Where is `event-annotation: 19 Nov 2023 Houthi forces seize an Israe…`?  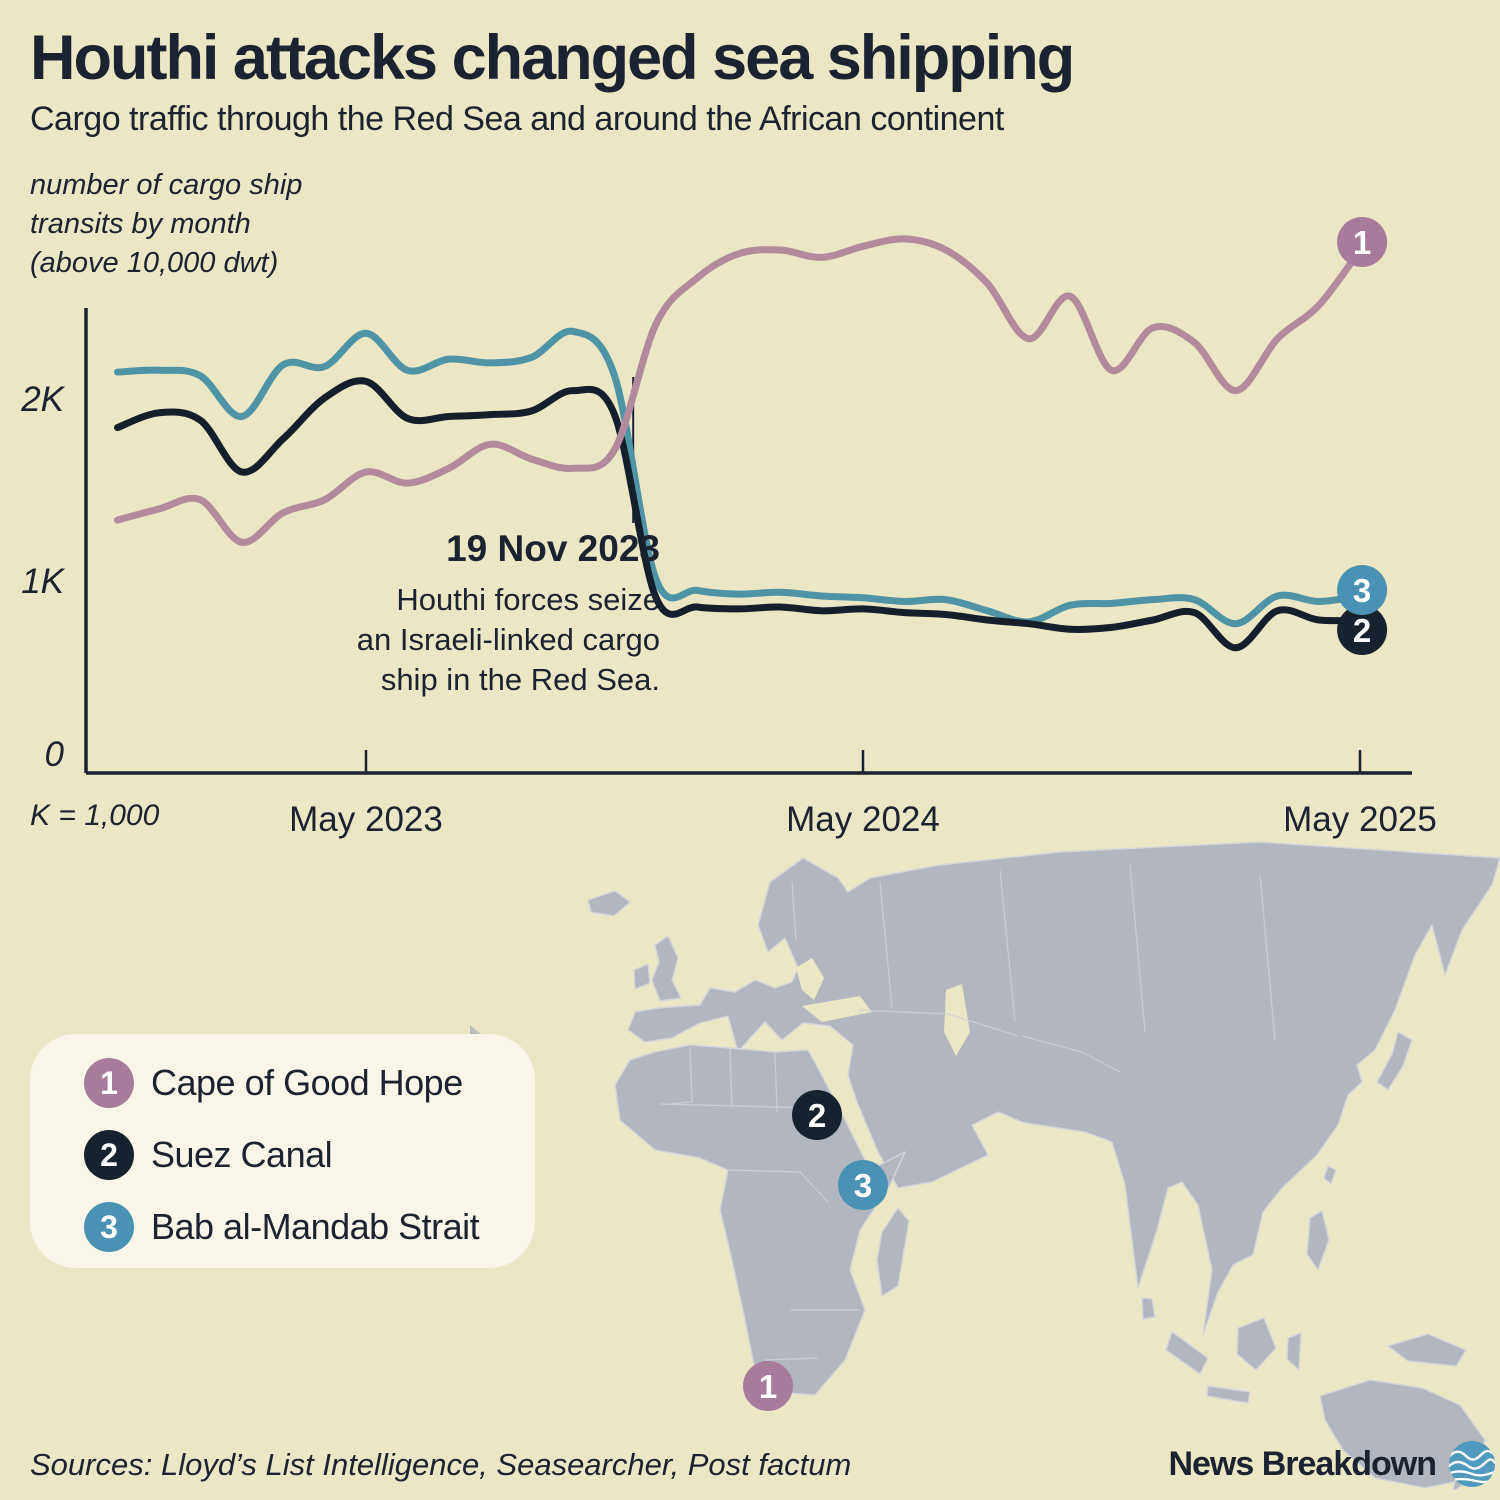
event-annotation: 19 Nov 2023 Houthi forces seize an Israe… is located at coordinates (450, 614).